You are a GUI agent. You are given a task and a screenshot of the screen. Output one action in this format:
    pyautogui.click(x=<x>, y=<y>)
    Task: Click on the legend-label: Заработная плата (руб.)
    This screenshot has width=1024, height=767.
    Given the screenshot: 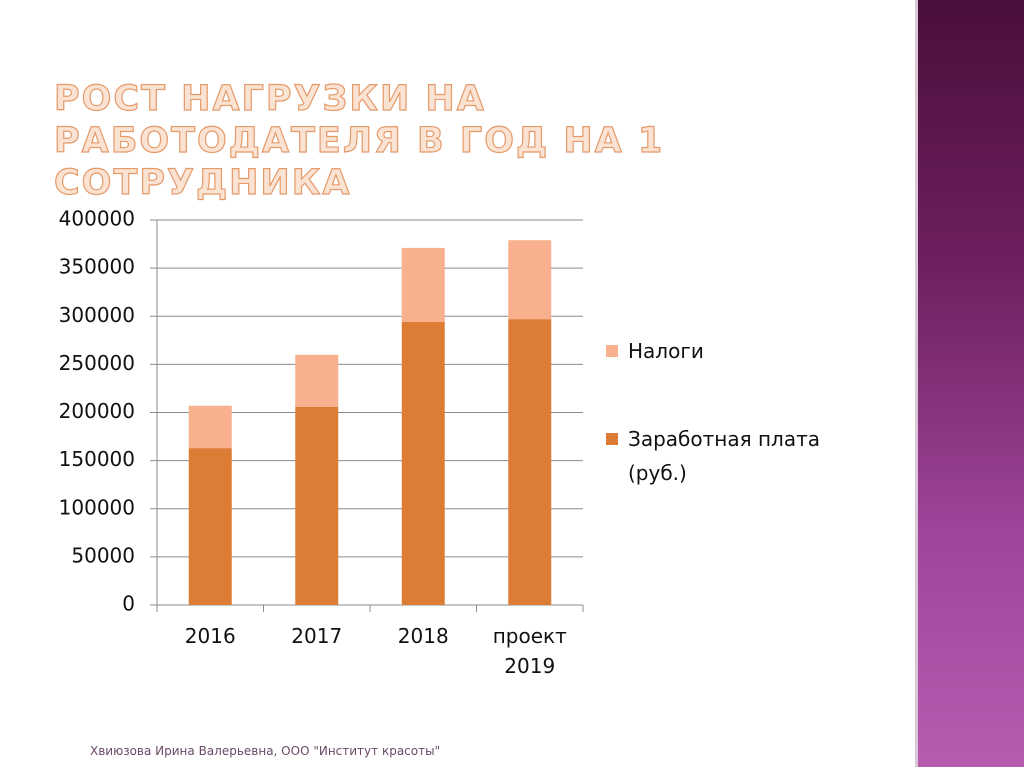 What is the action you would take?
    pyautogui.click(x=724, y=456)
    